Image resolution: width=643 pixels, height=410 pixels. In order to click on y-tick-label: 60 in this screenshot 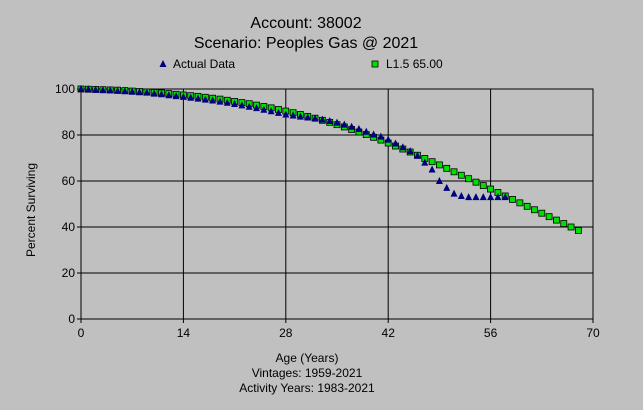, I will do `click(69, 181)`.